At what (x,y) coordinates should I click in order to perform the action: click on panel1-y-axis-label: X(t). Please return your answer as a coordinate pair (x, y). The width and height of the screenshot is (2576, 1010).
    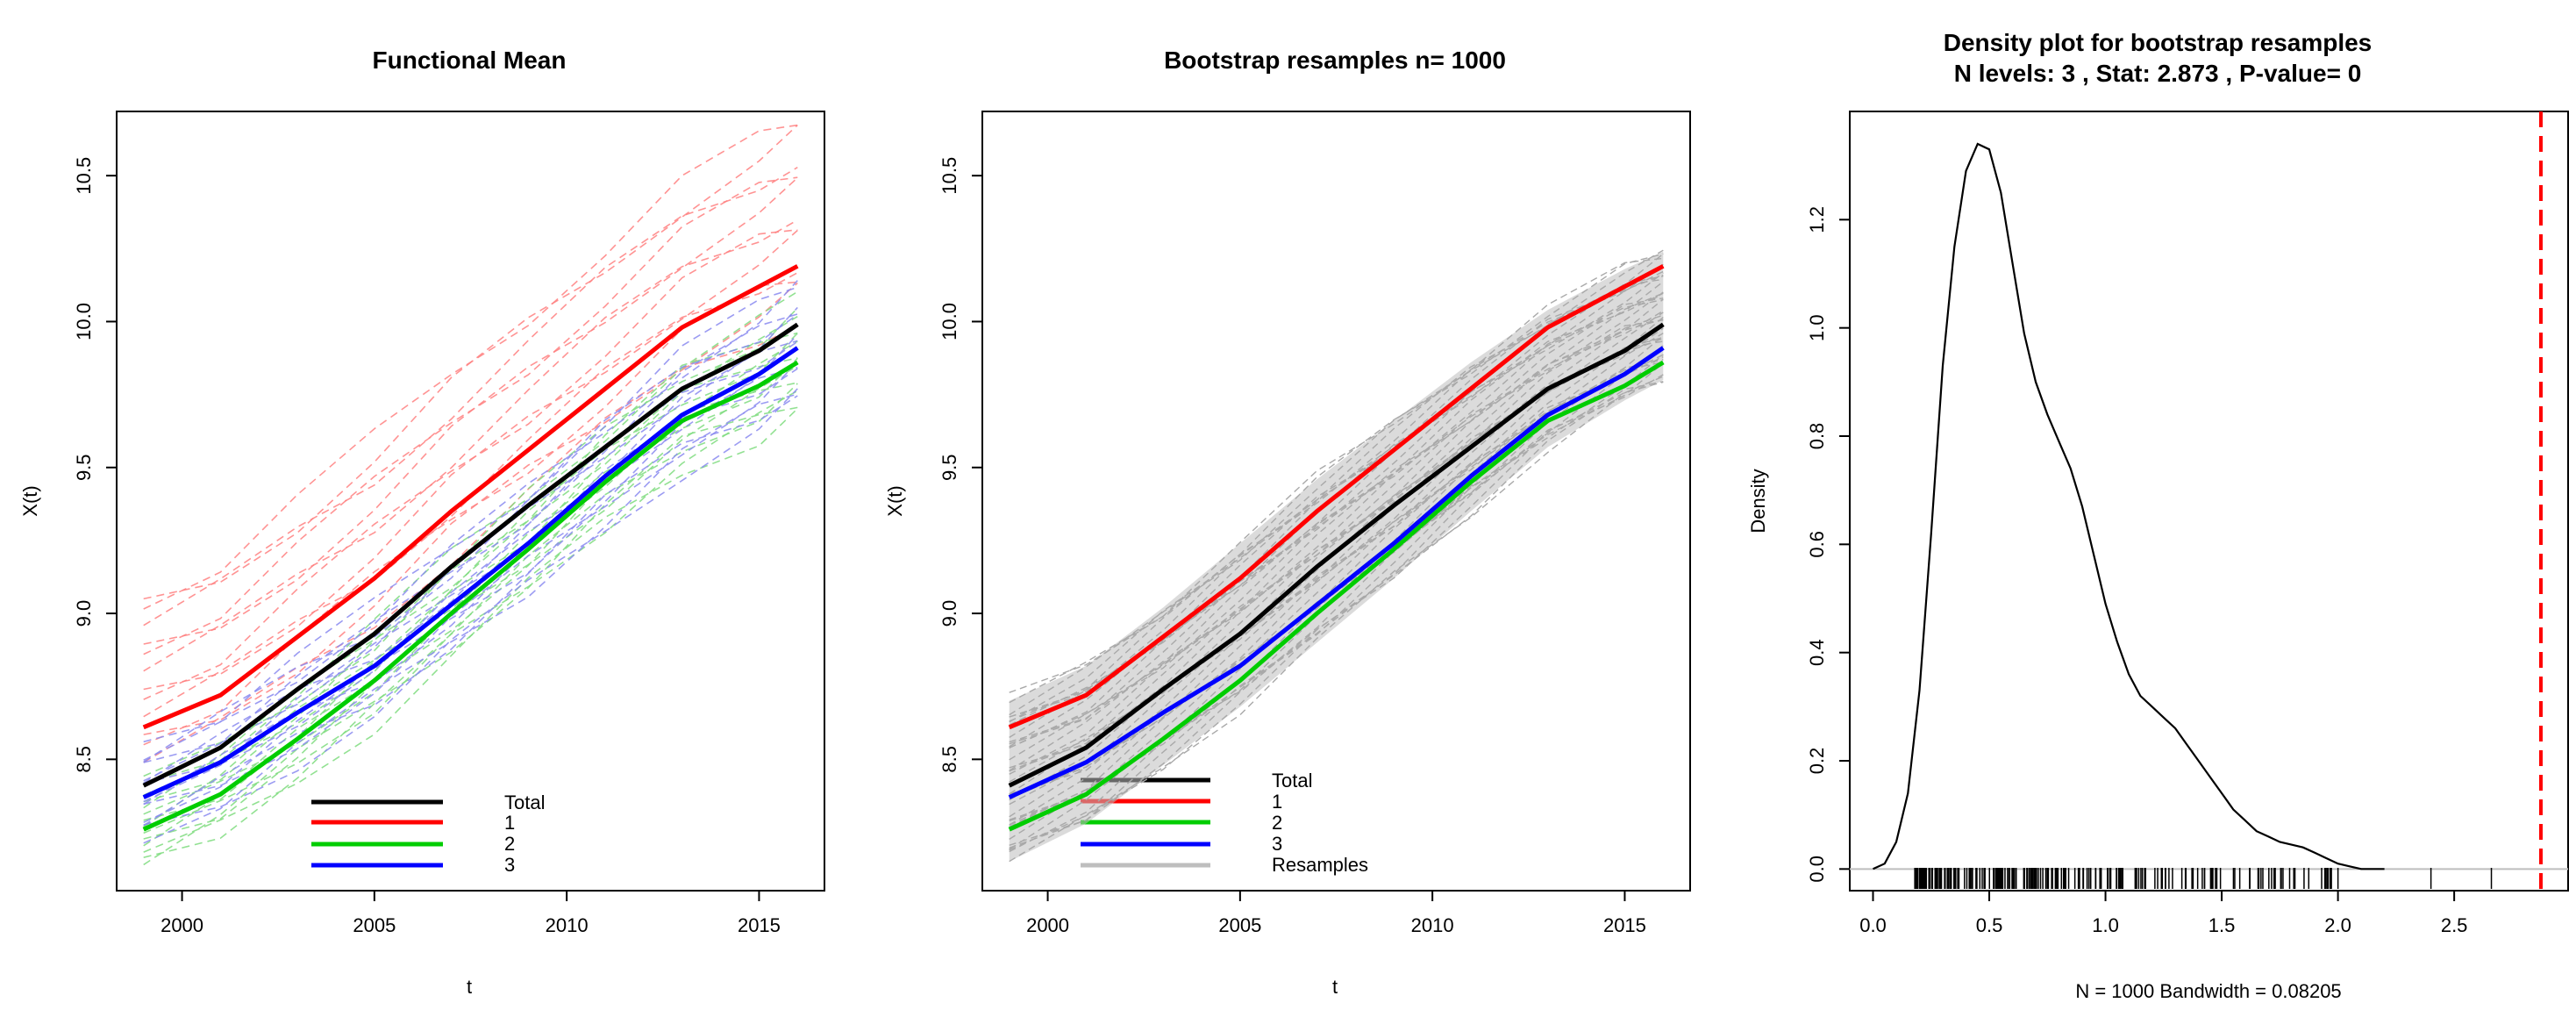
    Looking at the image, I should click on (30, 500).